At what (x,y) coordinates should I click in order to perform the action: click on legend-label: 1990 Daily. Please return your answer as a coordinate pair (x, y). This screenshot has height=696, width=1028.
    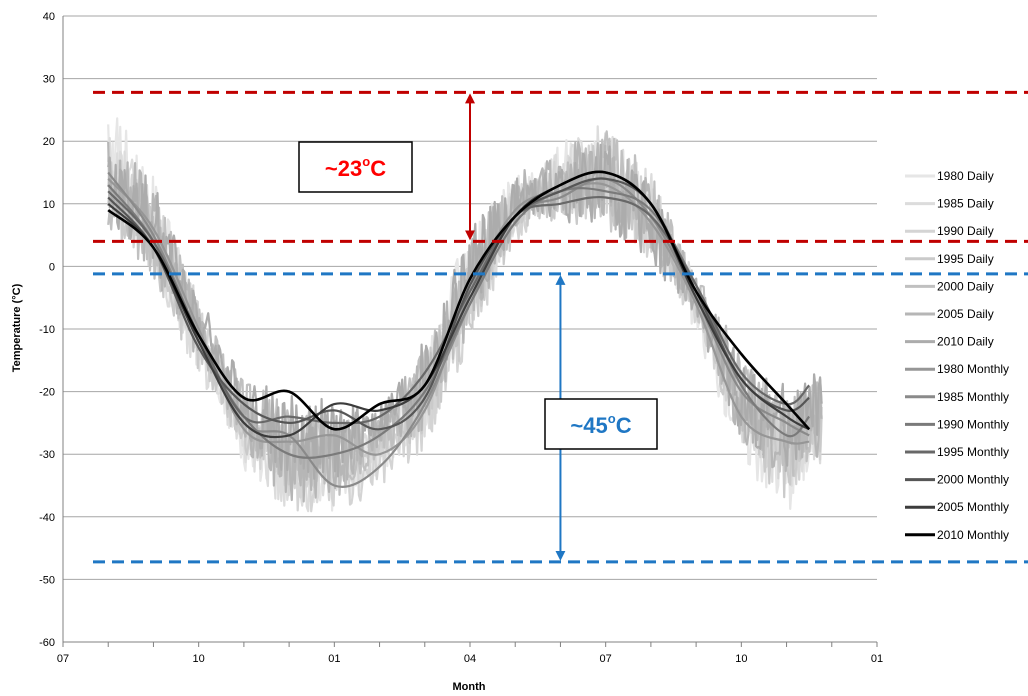
    Looking at the image, I should click on (965, 231).